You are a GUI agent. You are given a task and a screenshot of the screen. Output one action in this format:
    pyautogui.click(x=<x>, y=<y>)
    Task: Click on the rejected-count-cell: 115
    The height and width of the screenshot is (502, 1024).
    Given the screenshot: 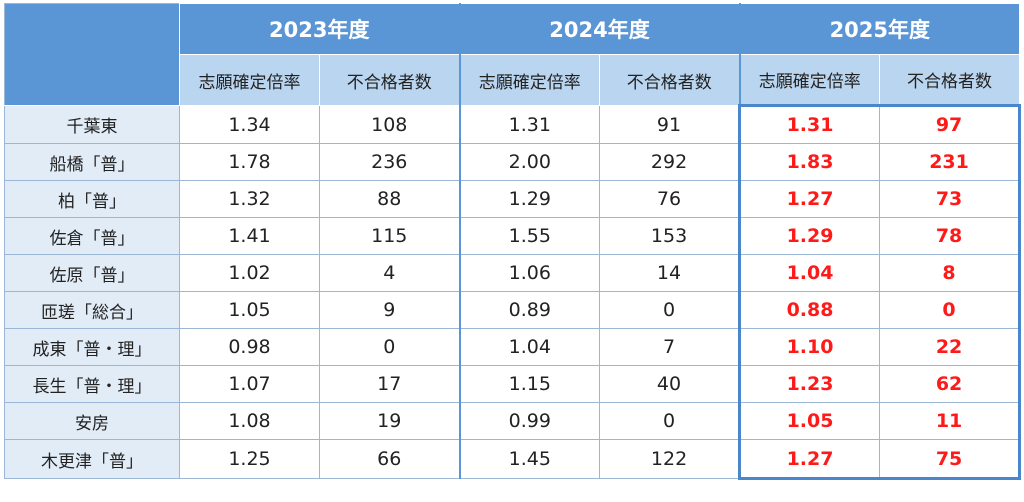 What is the action you would take?
    pyautogui.click(x=389, y=236)
    